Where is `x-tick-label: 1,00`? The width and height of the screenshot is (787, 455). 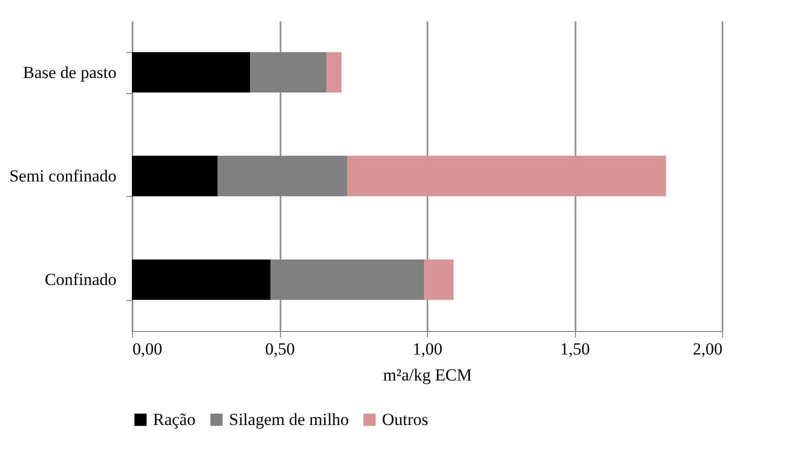 x-tick-label: 1,00 is located at coordinates (427, 349).